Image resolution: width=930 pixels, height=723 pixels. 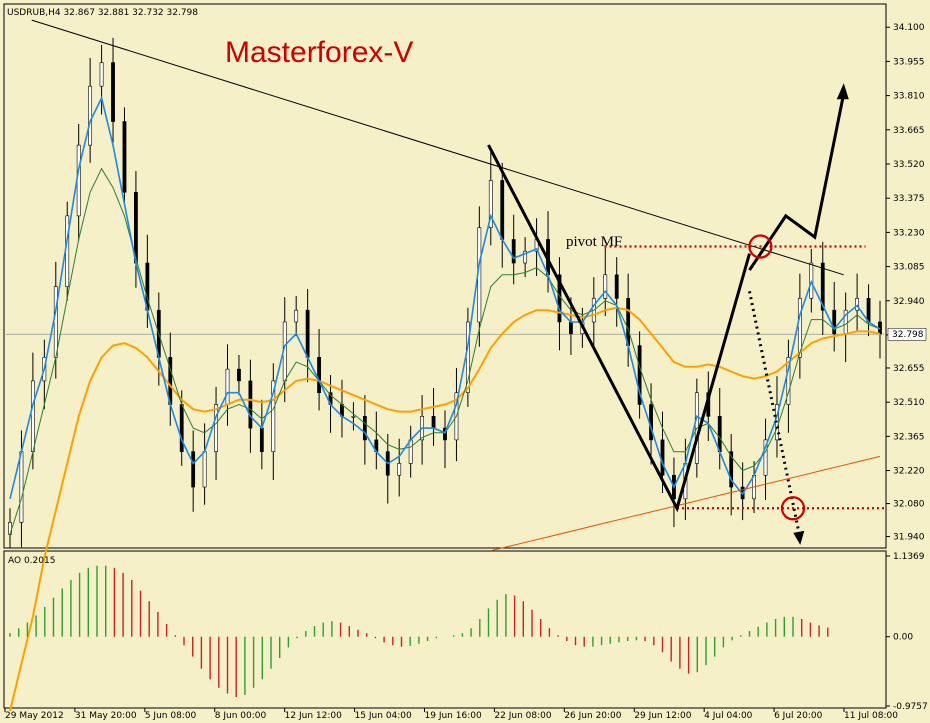 I want to click on price-tick-label: 33.085, so click(x=909, y=268).